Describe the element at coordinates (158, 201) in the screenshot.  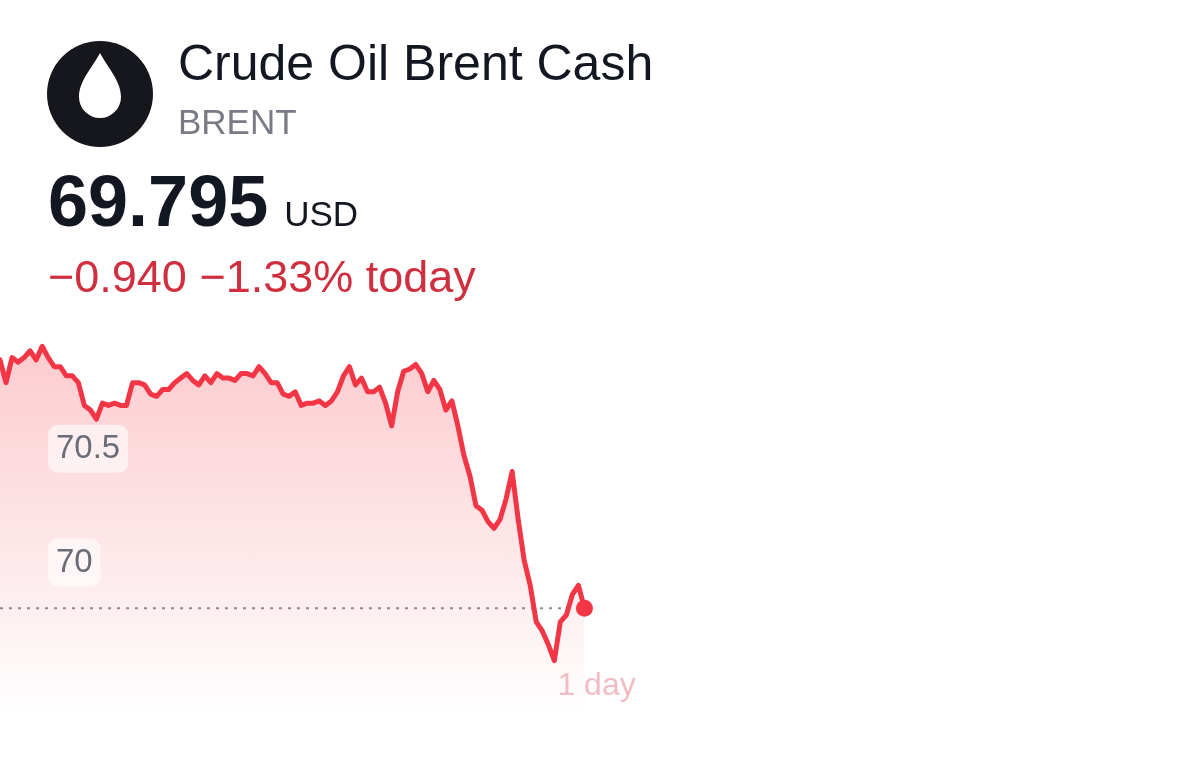
I see `annotation: 69.795` at that location.